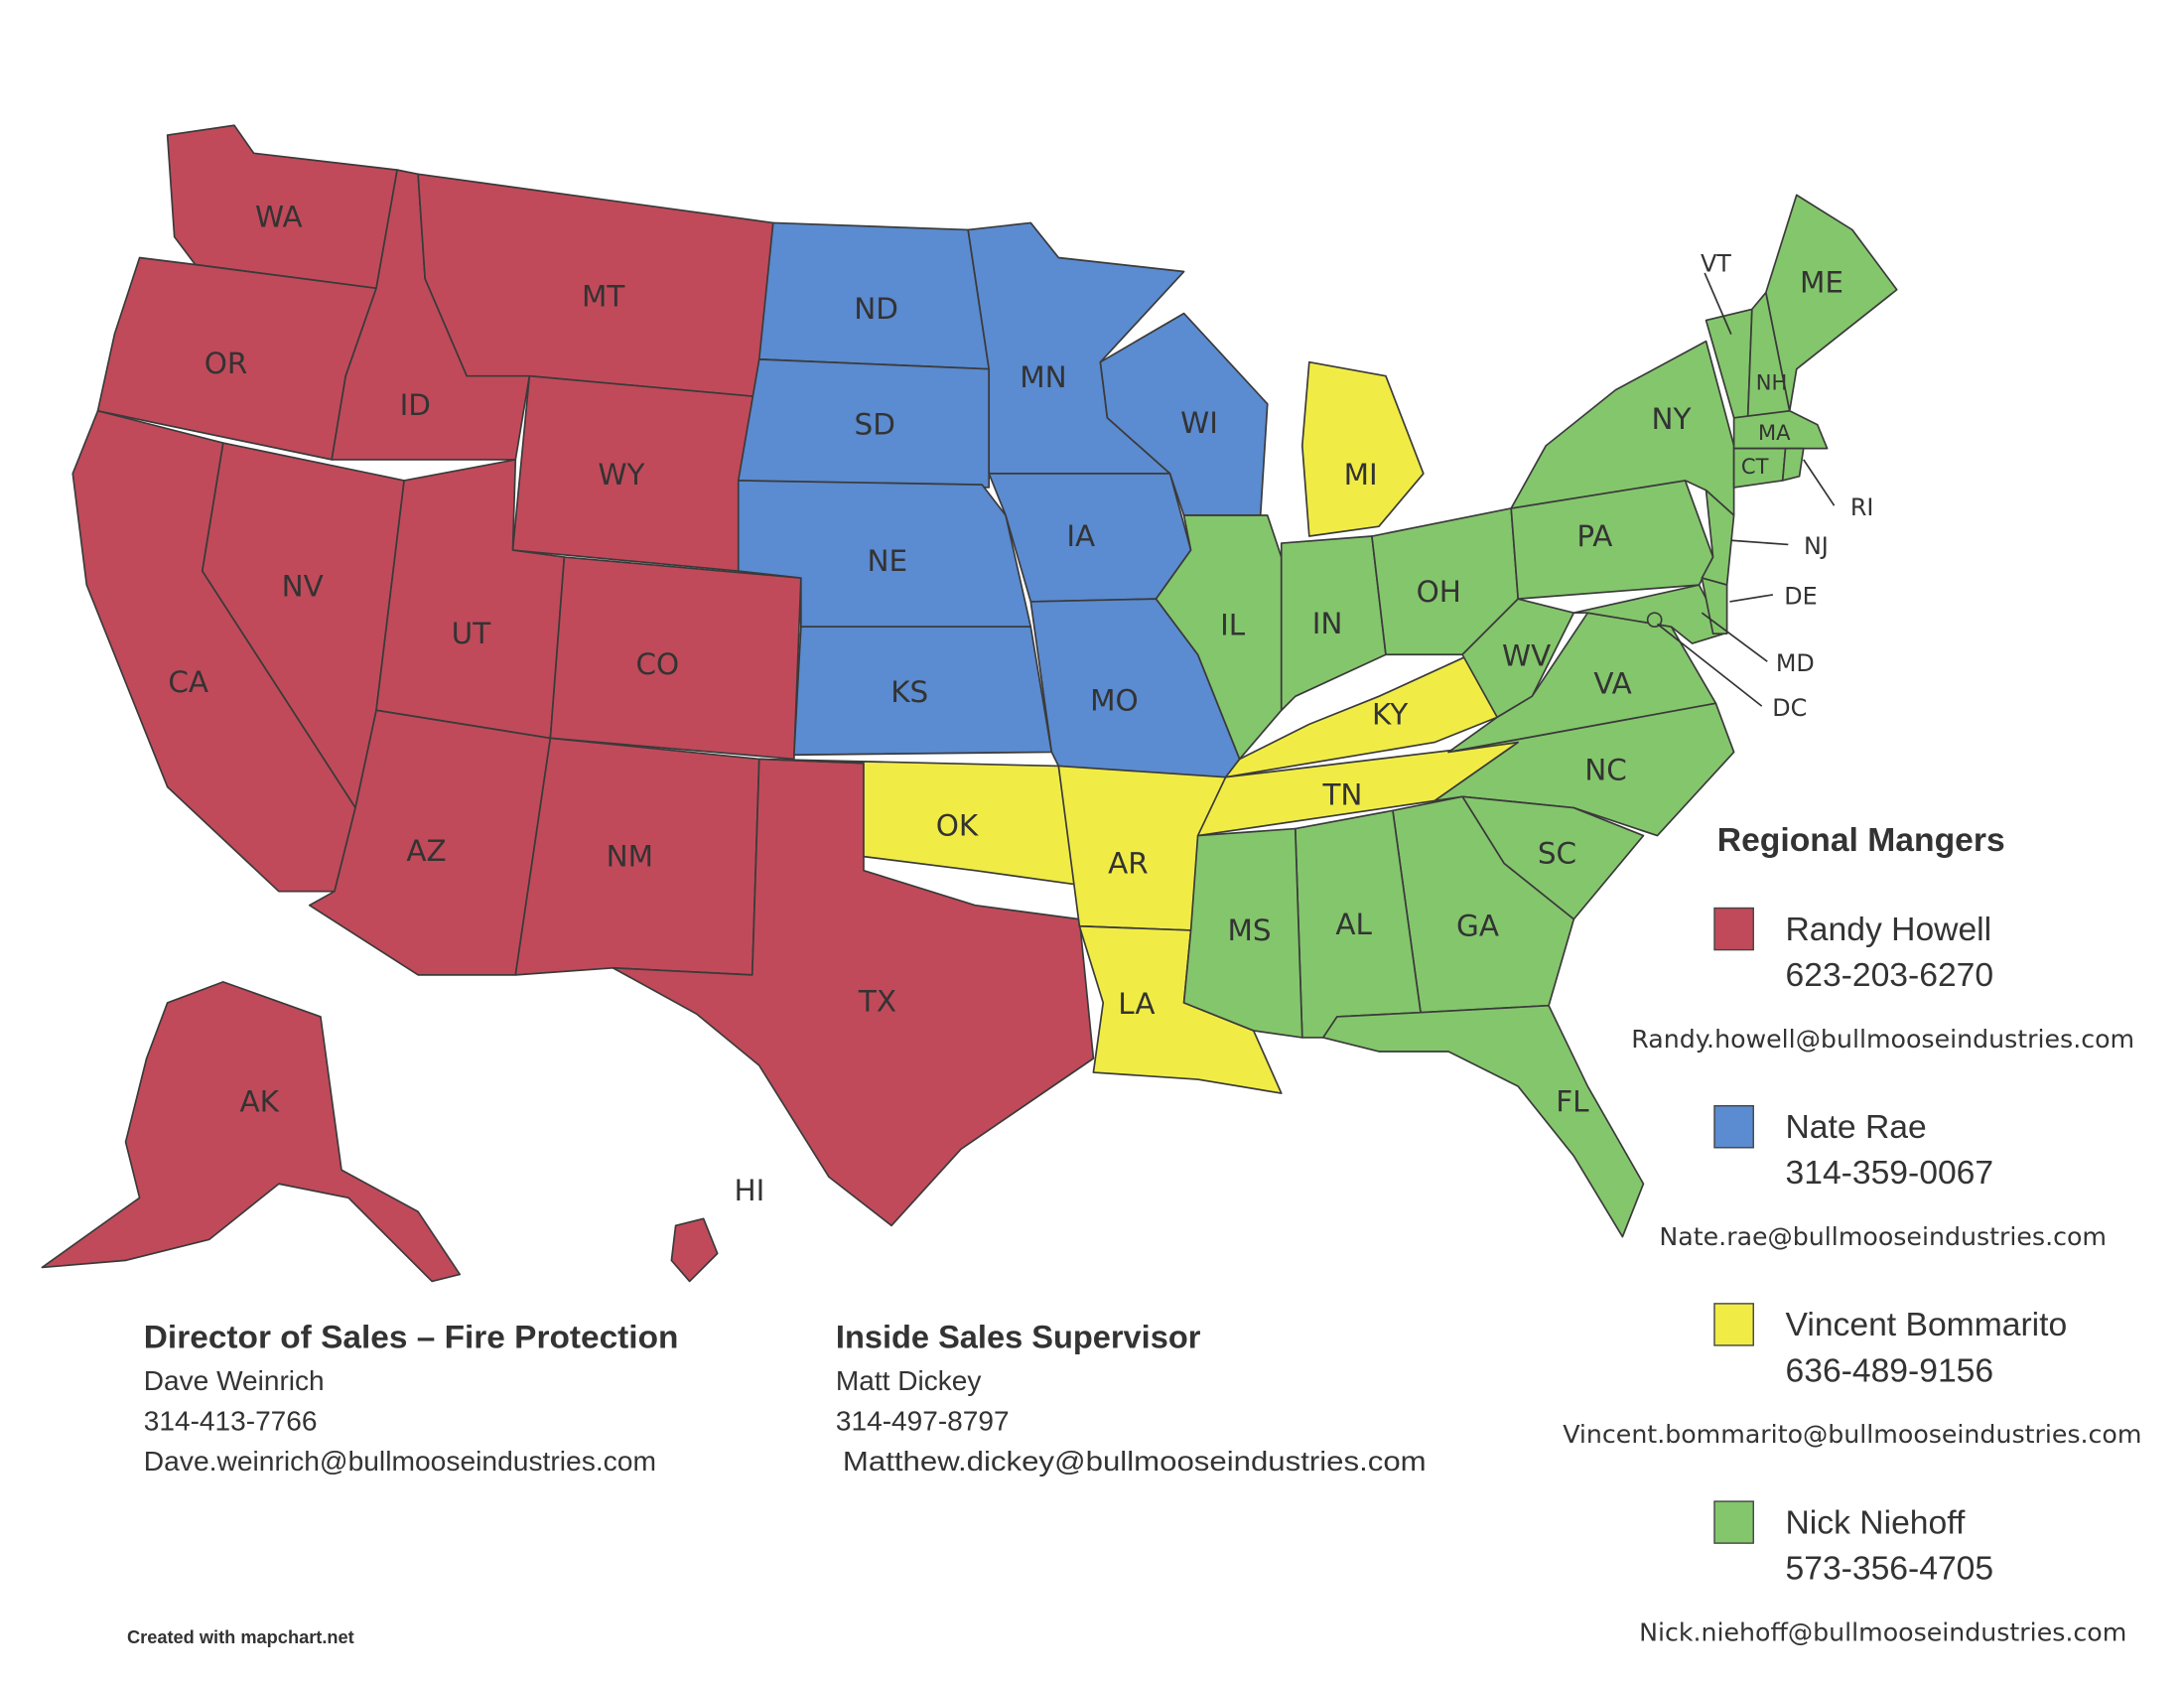 Image resolution: width=2184 pixels, height=1688 pixels. Describe the element at coordinates (1882, 1039) in the screenshot. I see `manager-email: Randy.howell@bullmooseindustries.com` at that location.